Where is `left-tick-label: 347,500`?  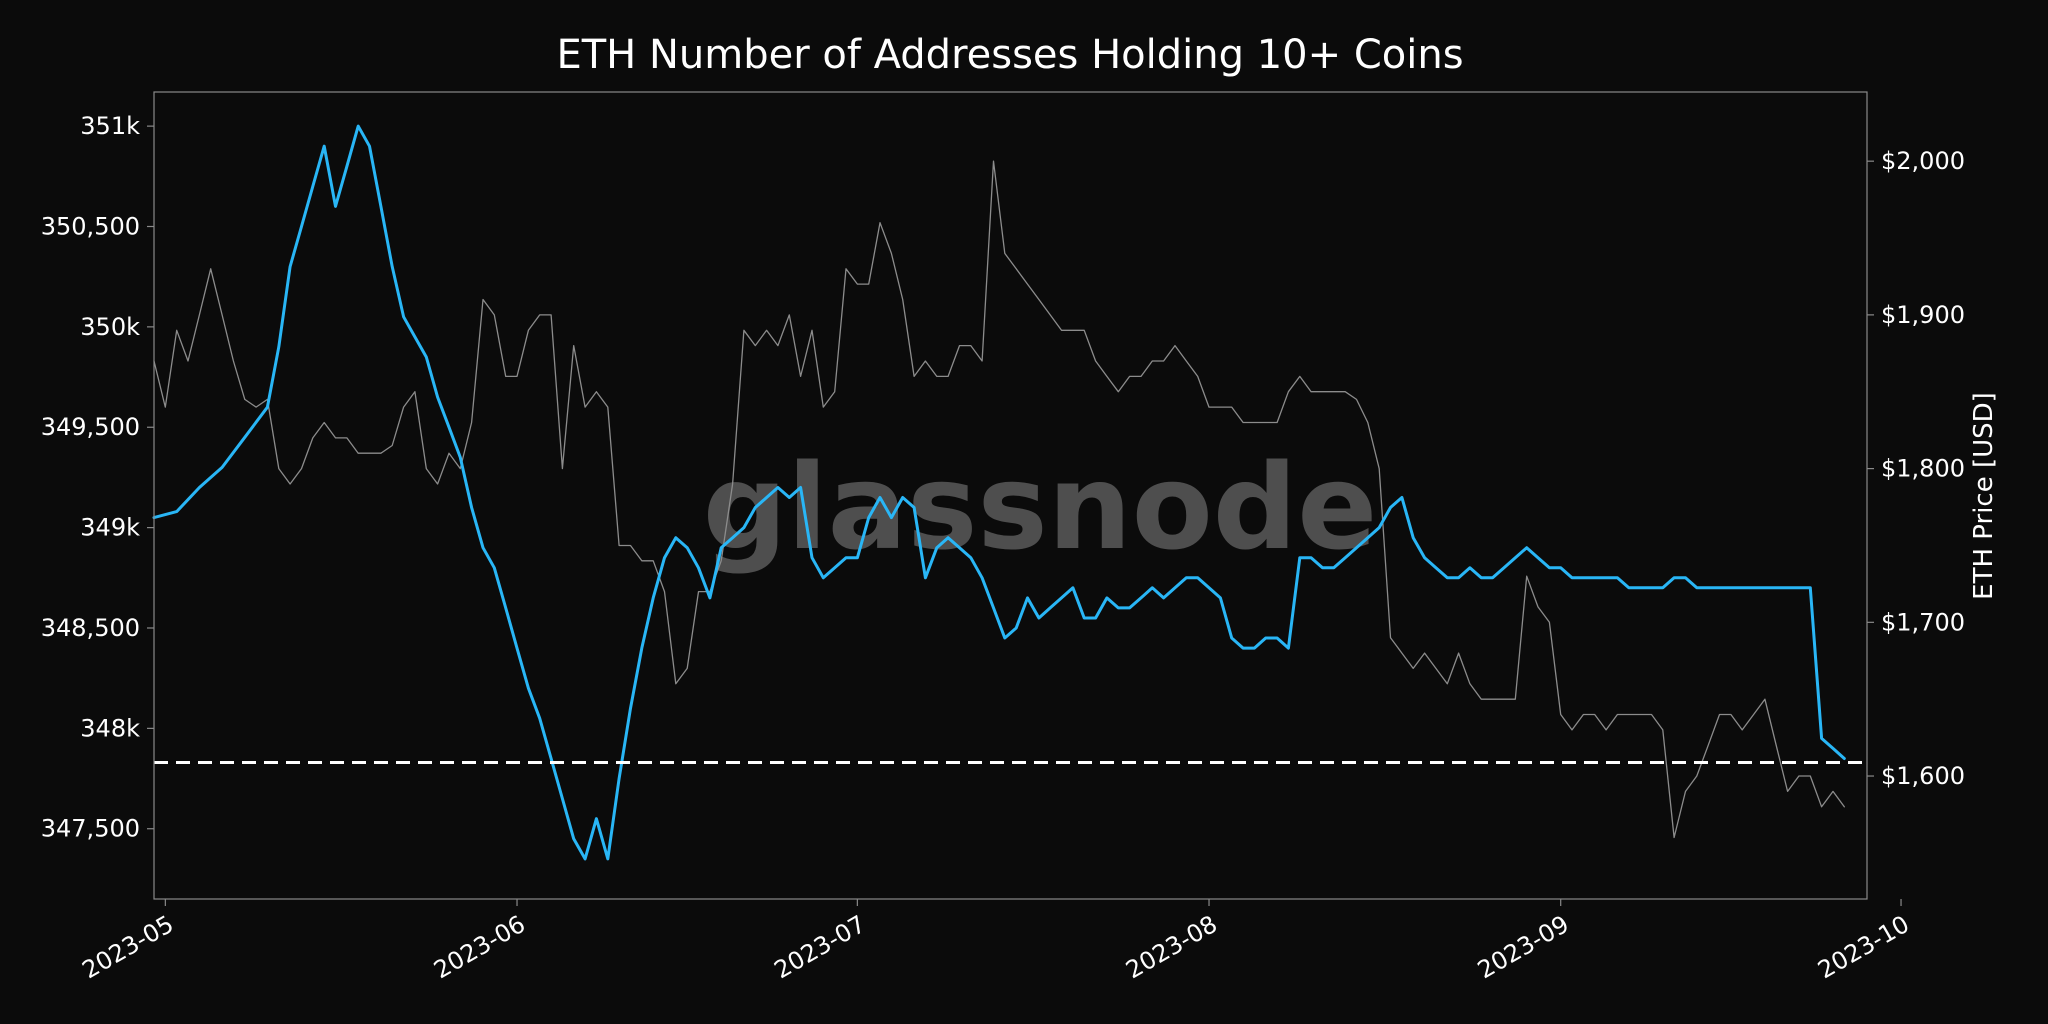
left-tick-label: 347,500 is located at coordinates (90, 829).